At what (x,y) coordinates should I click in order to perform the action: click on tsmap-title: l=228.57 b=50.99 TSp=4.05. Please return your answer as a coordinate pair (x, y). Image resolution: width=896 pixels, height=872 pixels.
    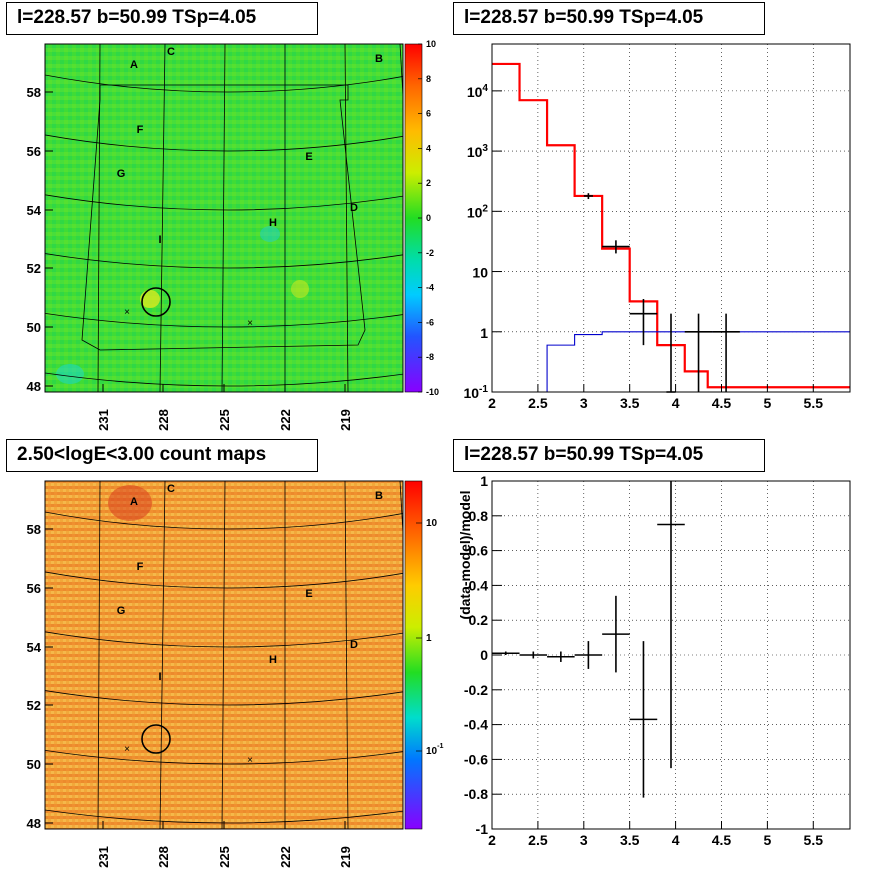
    Looking at the image, I should click on (162, 18).